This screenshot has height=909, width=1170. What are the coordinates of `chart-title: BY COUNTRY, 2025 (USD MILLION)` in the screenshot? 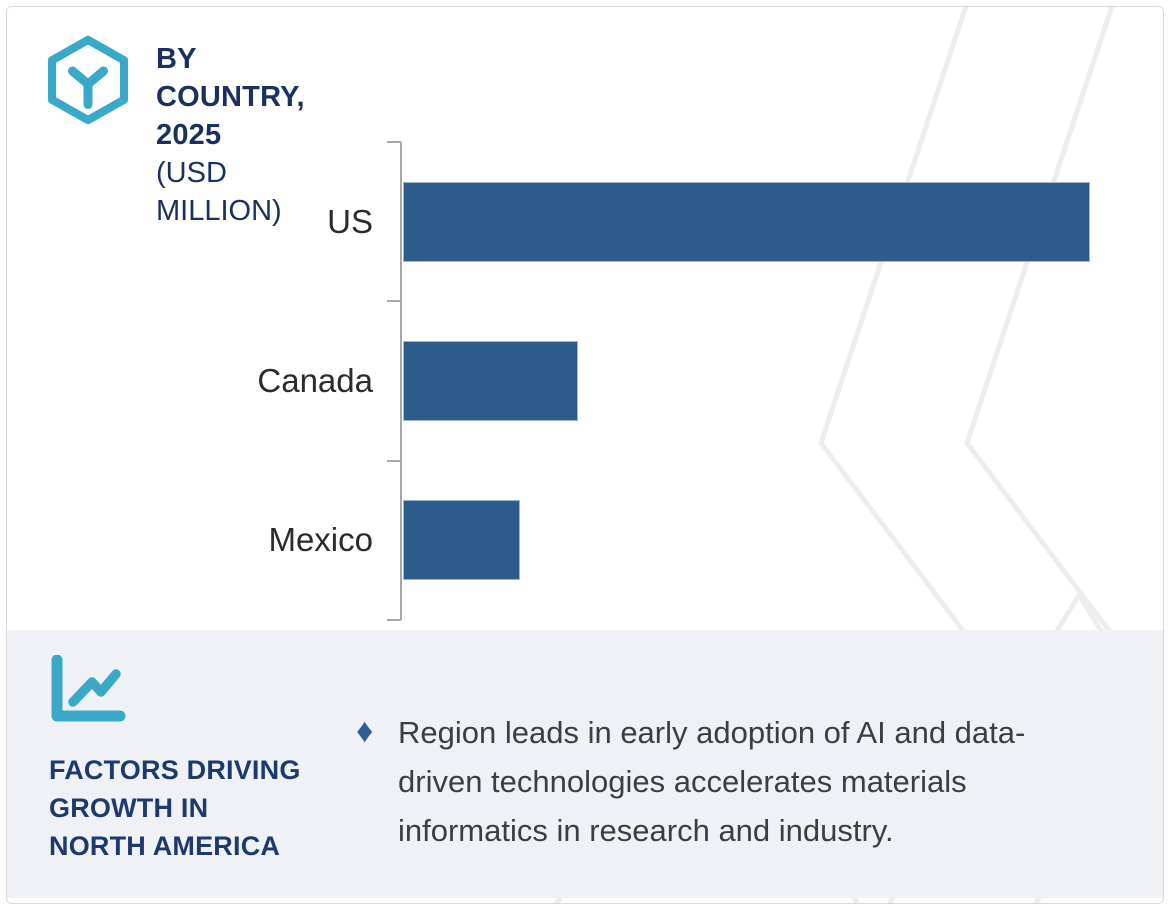 It's located at (230, 135).